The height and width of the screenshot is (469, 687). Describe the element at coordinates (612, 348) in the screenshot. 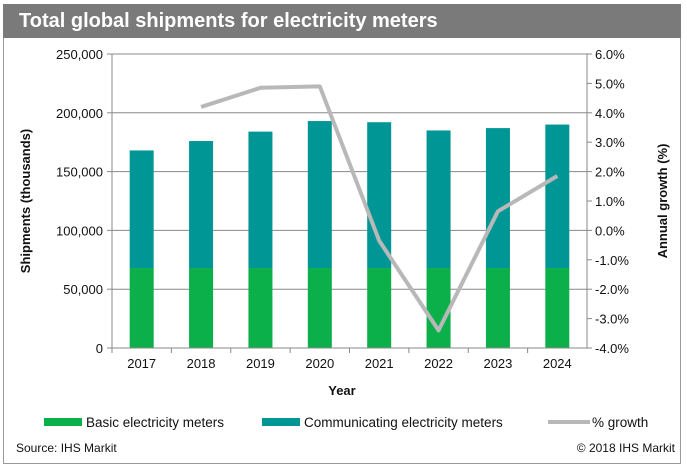

I see `y2-tick-label: -4.0%` at that location.